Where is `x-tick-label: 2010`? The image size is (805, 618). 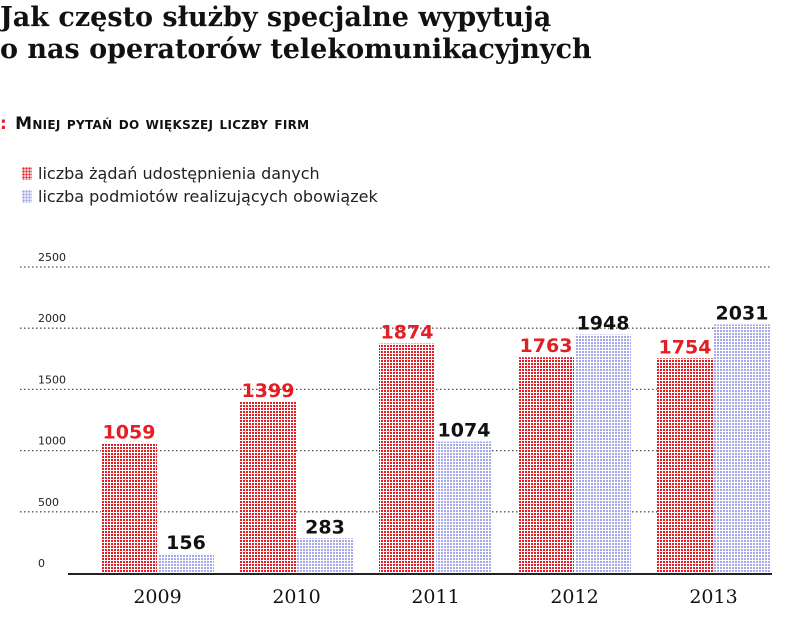
x-tick-label: 2010 is located at coordinates (296, 597).